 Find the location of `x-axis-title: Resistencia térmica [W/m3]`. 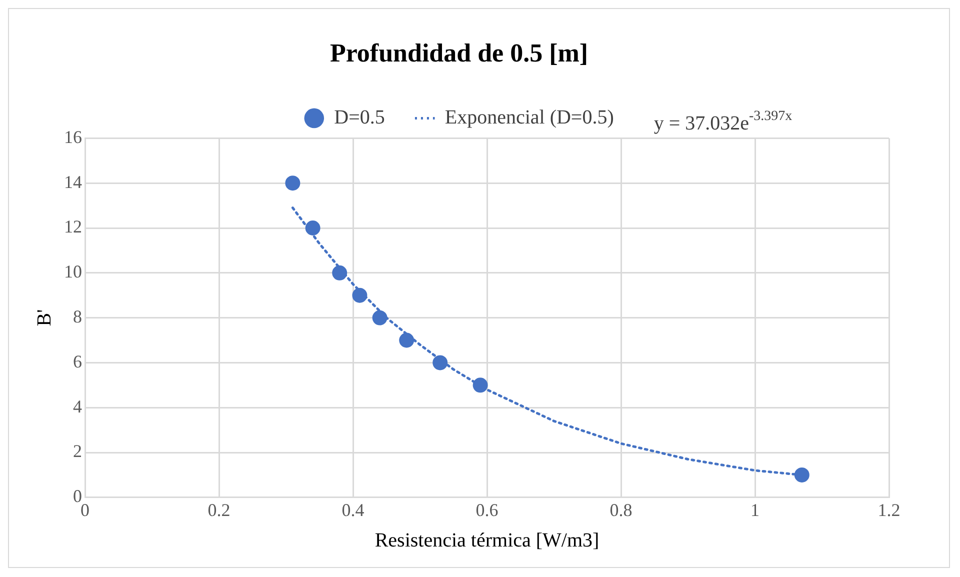

x-axis-title: Resistencia térmica [W/m3] is located at coordinates (487, 540).